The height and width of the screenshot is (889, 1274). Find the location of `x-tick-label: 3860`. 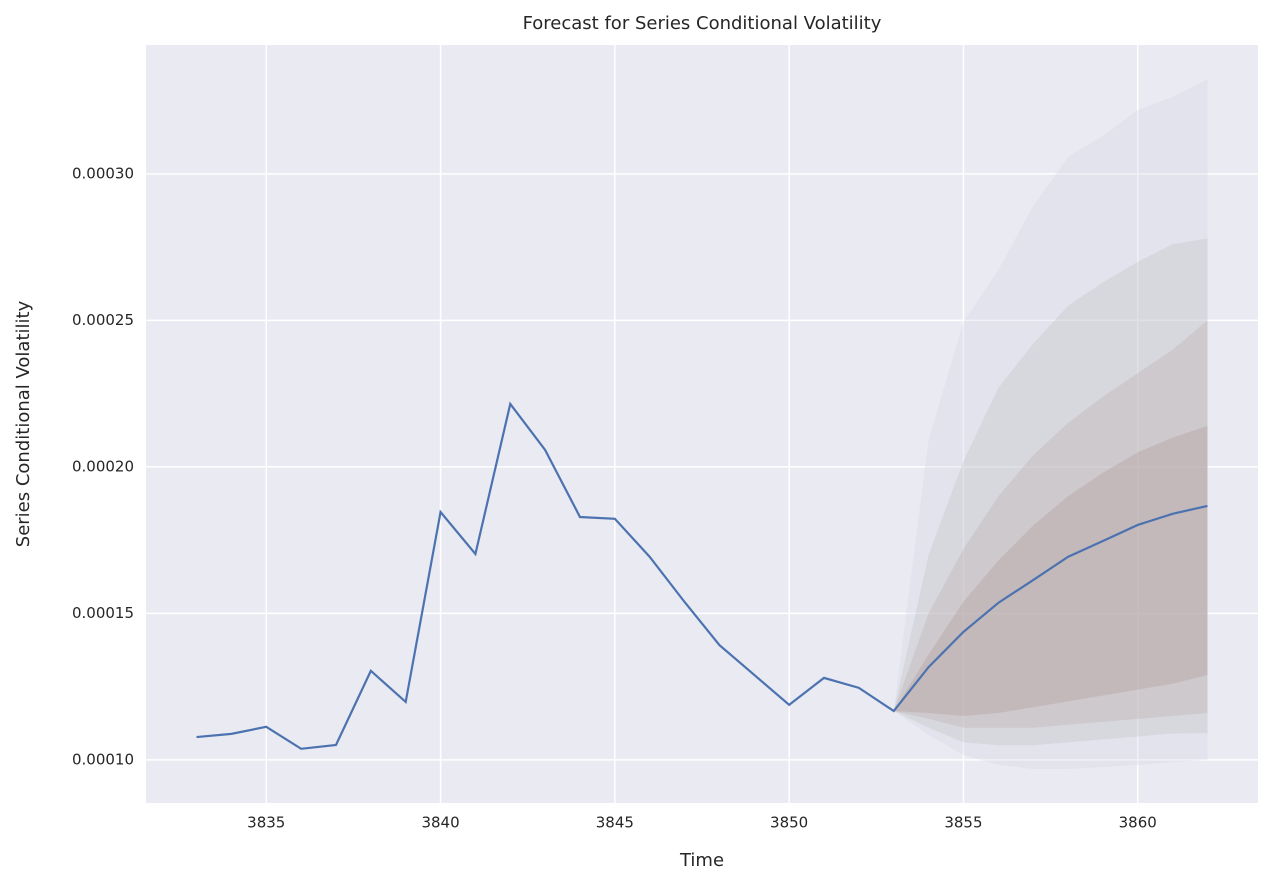

x-tick-label: 3860 is located at coordinates (1138, 823).